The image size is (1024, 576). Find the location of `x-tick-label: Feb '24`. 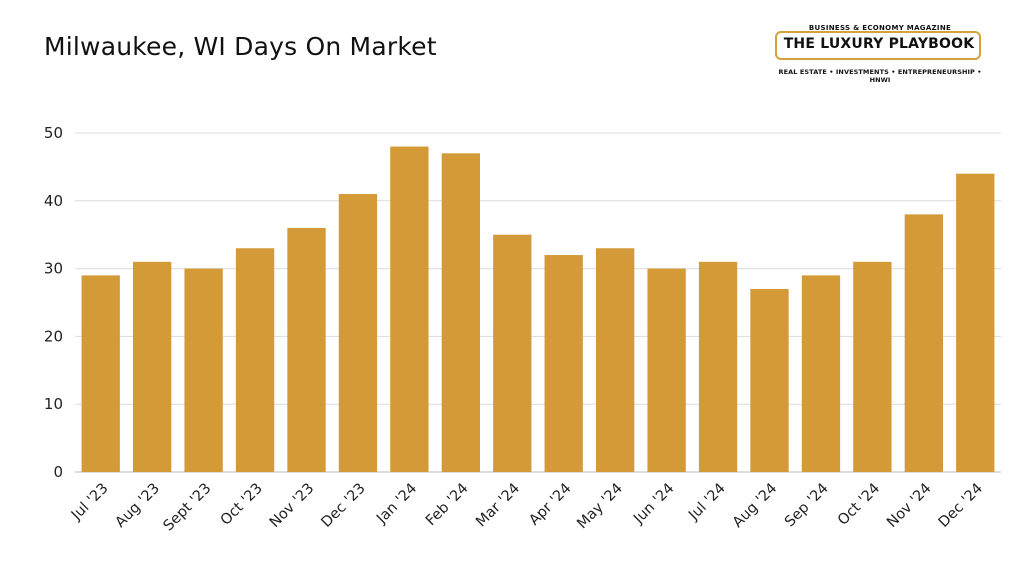

x-tick-label: Feb '24 is located at coordinates (447, 505).